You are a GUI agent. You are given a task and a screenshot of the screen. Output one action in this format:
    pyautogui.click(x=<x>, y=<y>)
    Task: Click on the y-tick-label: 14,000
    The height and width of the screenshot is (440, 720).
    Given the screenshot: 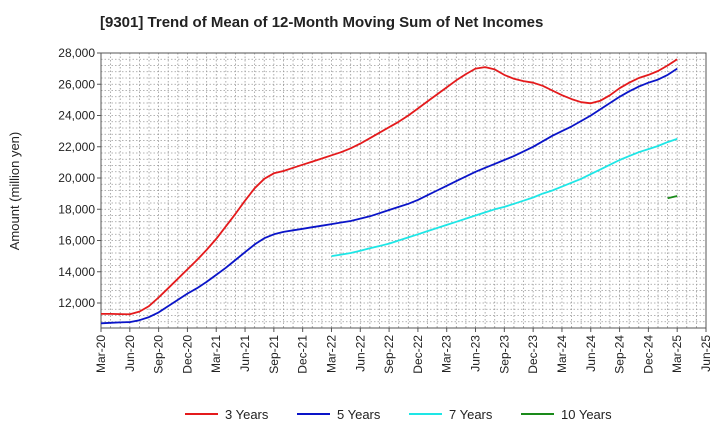 What is the action you would take?
    pyautogui.click(x=76, y=272)
    